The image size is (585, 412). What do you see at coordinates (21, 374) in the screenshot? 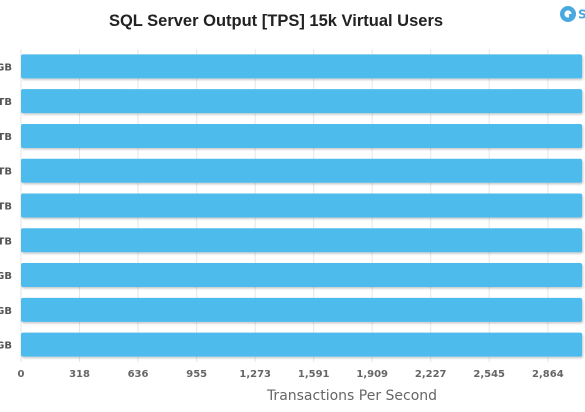
I see `x-tick-label: 0` at bounding box center [21, 374].